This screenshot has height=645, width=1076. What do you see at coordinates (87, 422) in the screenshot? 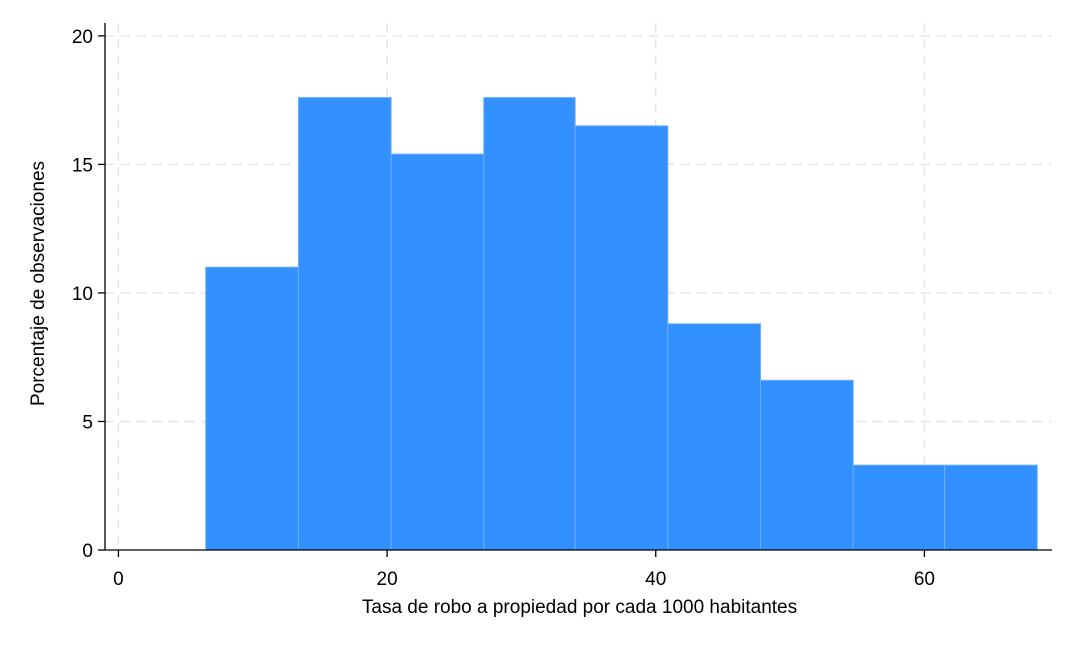
I see `y-tick-label: 5` at bounding box center [87, 422].